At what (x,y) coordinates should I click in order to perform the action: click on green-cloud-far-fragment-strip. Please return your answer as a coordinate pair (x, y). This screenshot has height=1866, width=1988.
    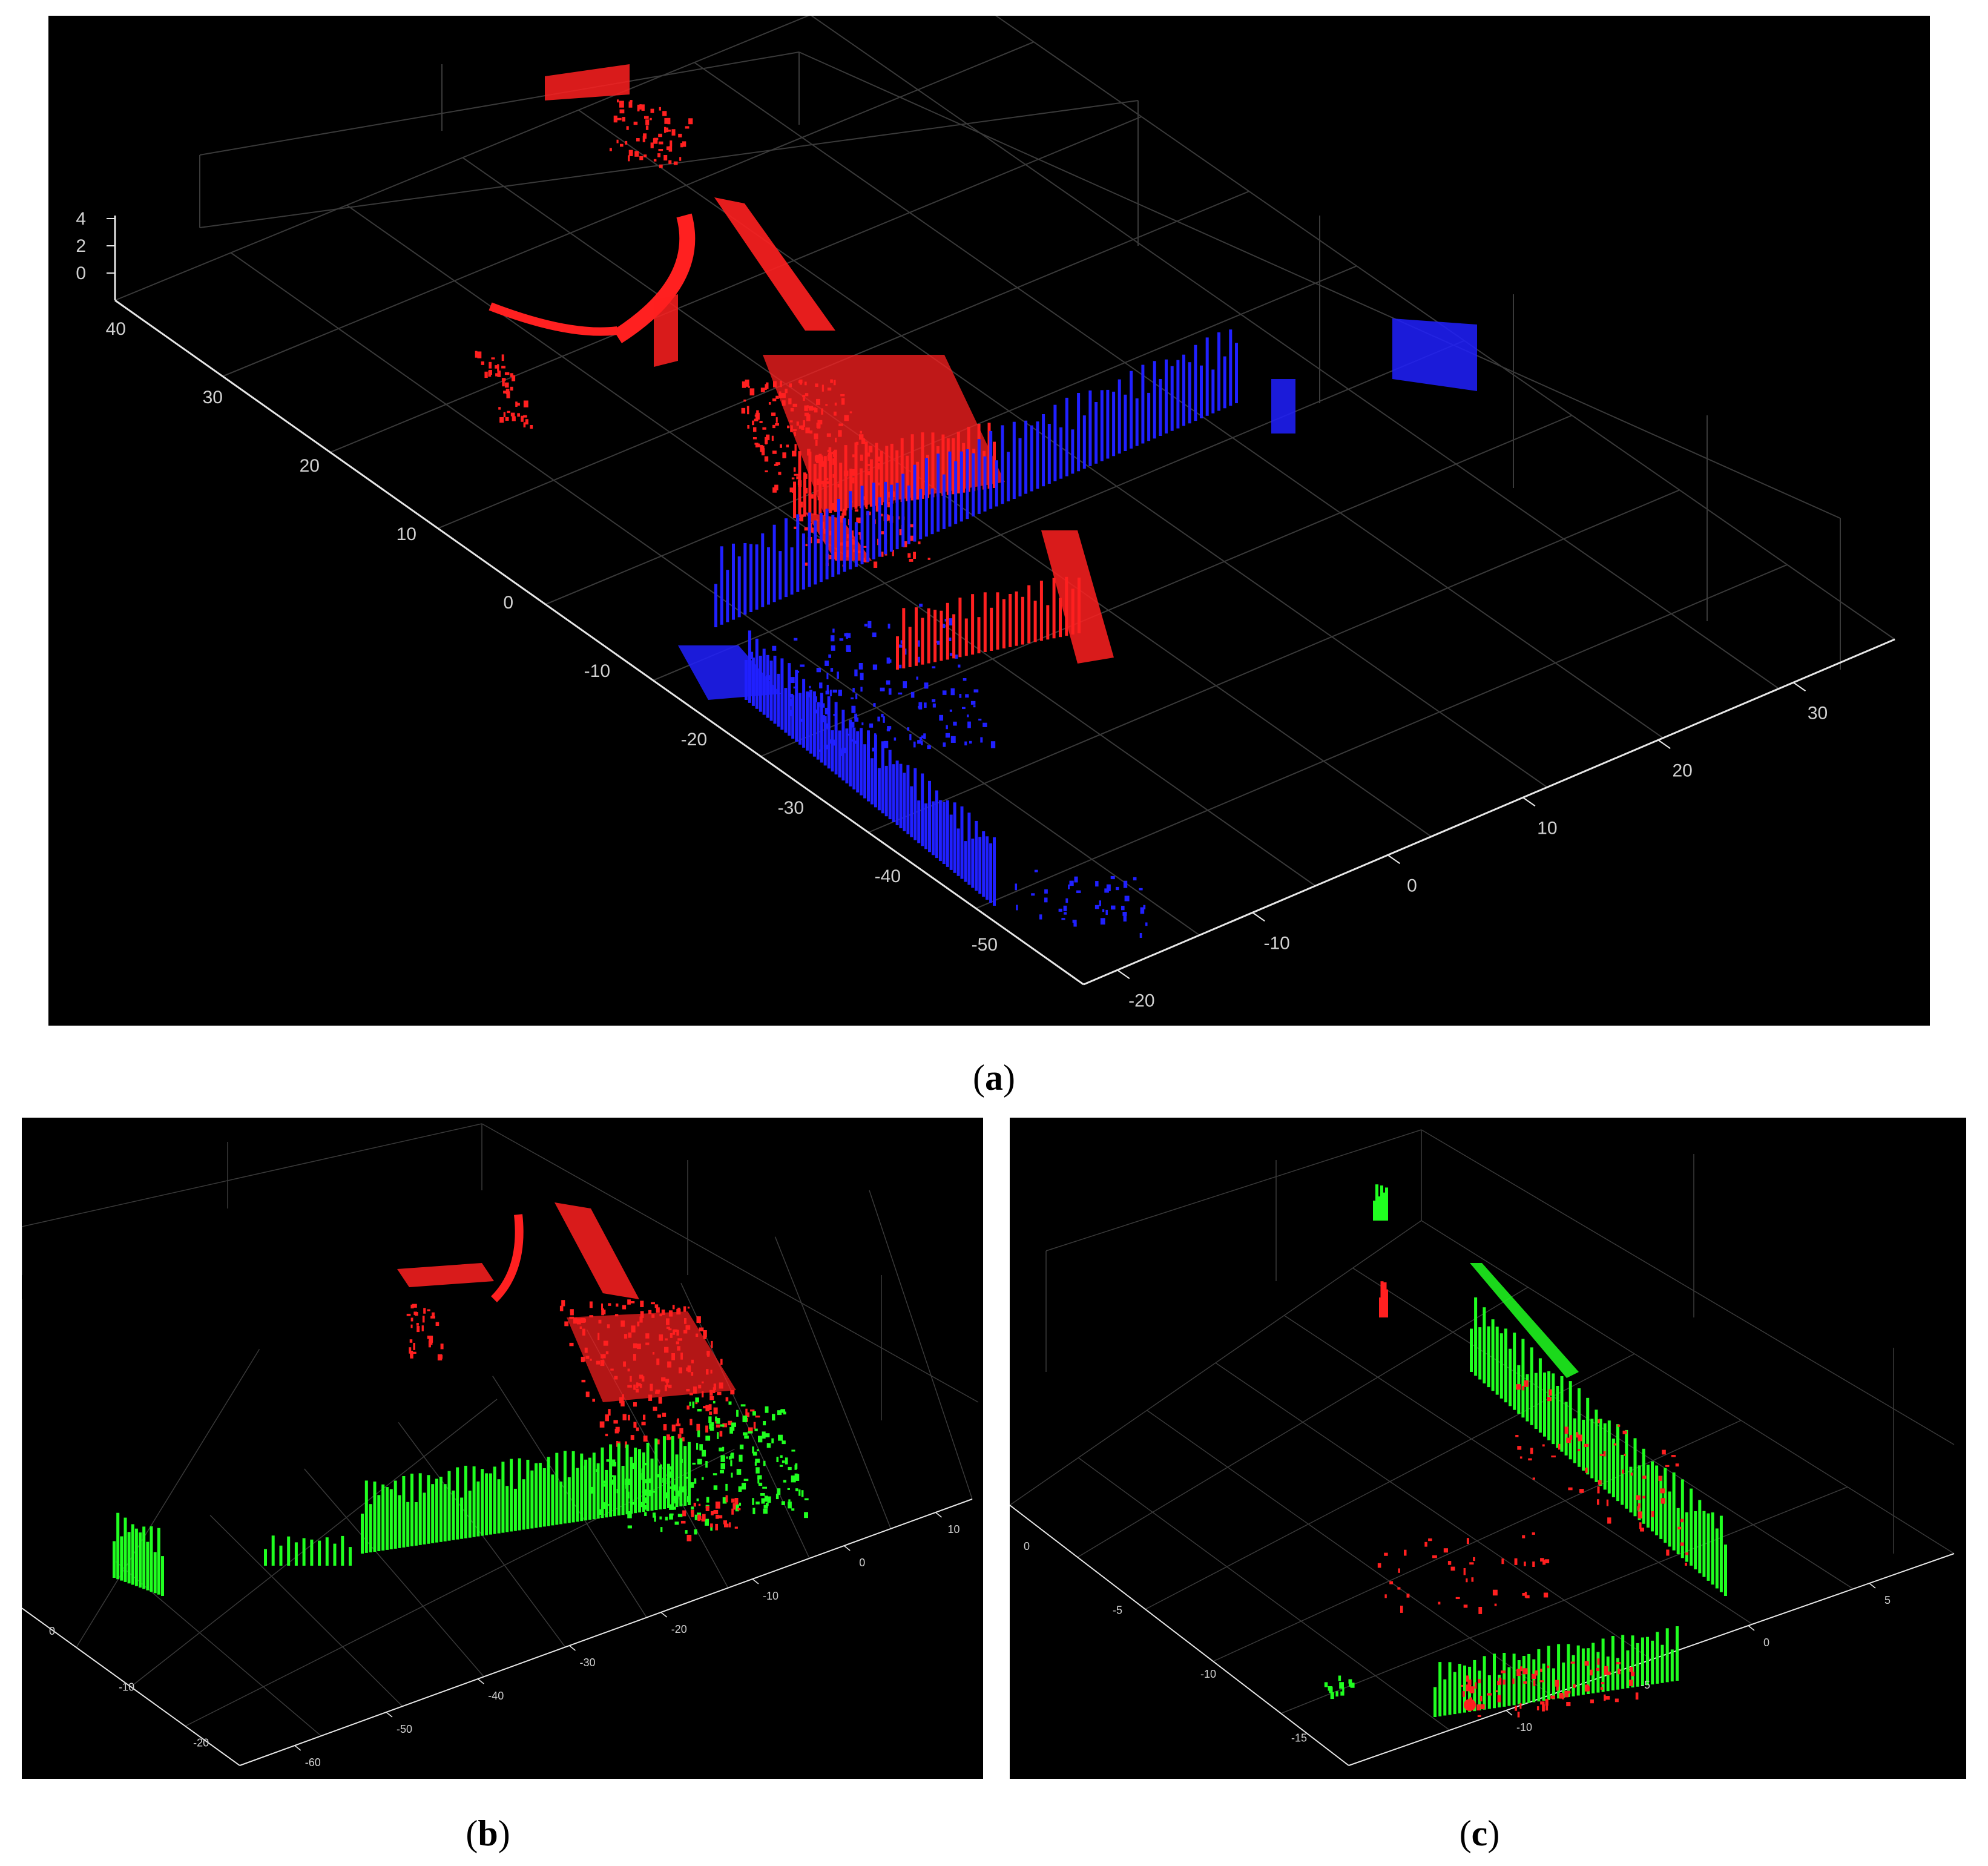
    Looking at the image, I should click on (1384, 1206).